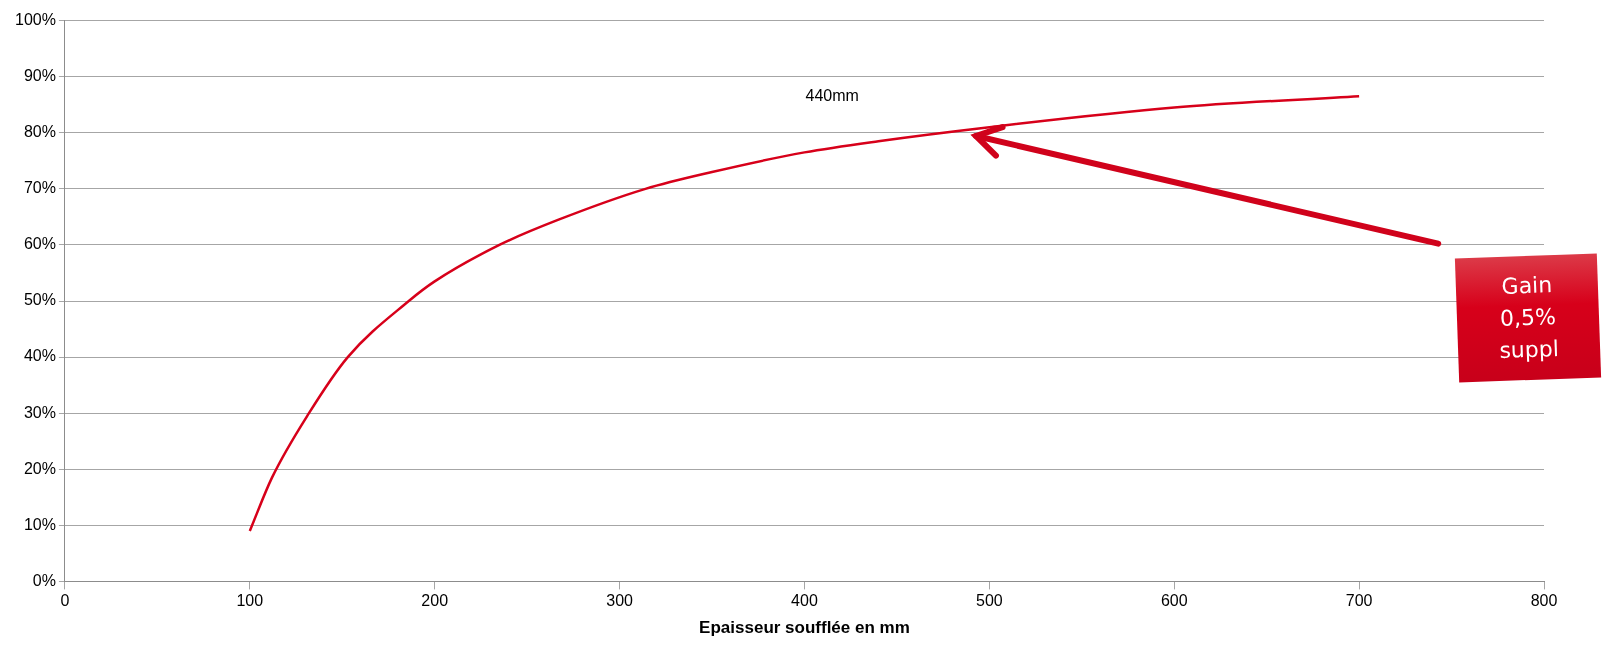 This screenshot has width=1612, height=655. I want to click on x-tick-label: 300, so click(620, 601).